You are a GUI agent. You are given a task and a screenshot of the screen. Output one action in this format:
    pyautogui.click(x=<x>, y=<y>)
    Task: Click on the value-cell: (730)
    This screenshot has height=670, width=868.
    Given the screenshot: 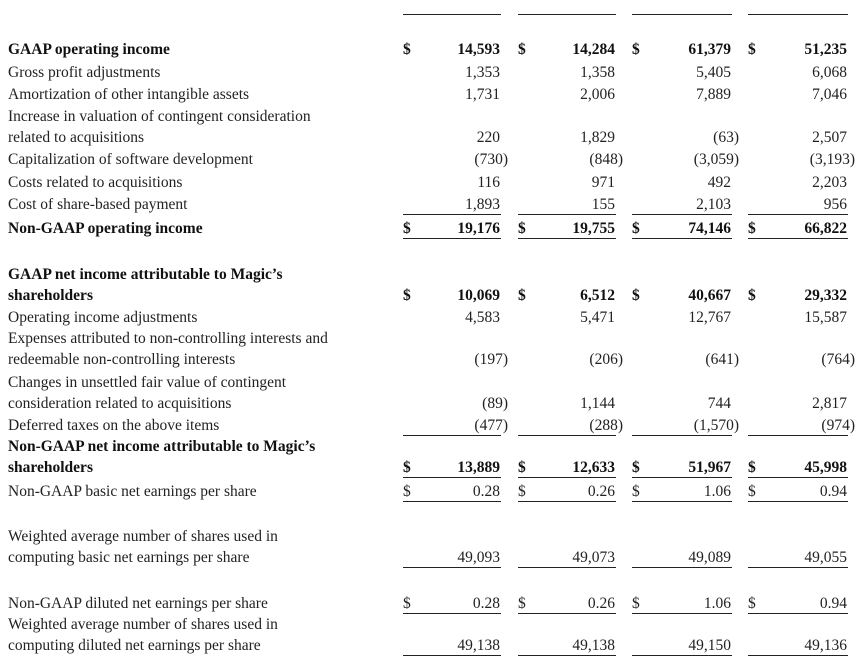 What is the action you would take?
    pyautogui.click(x=455, y=159)
    